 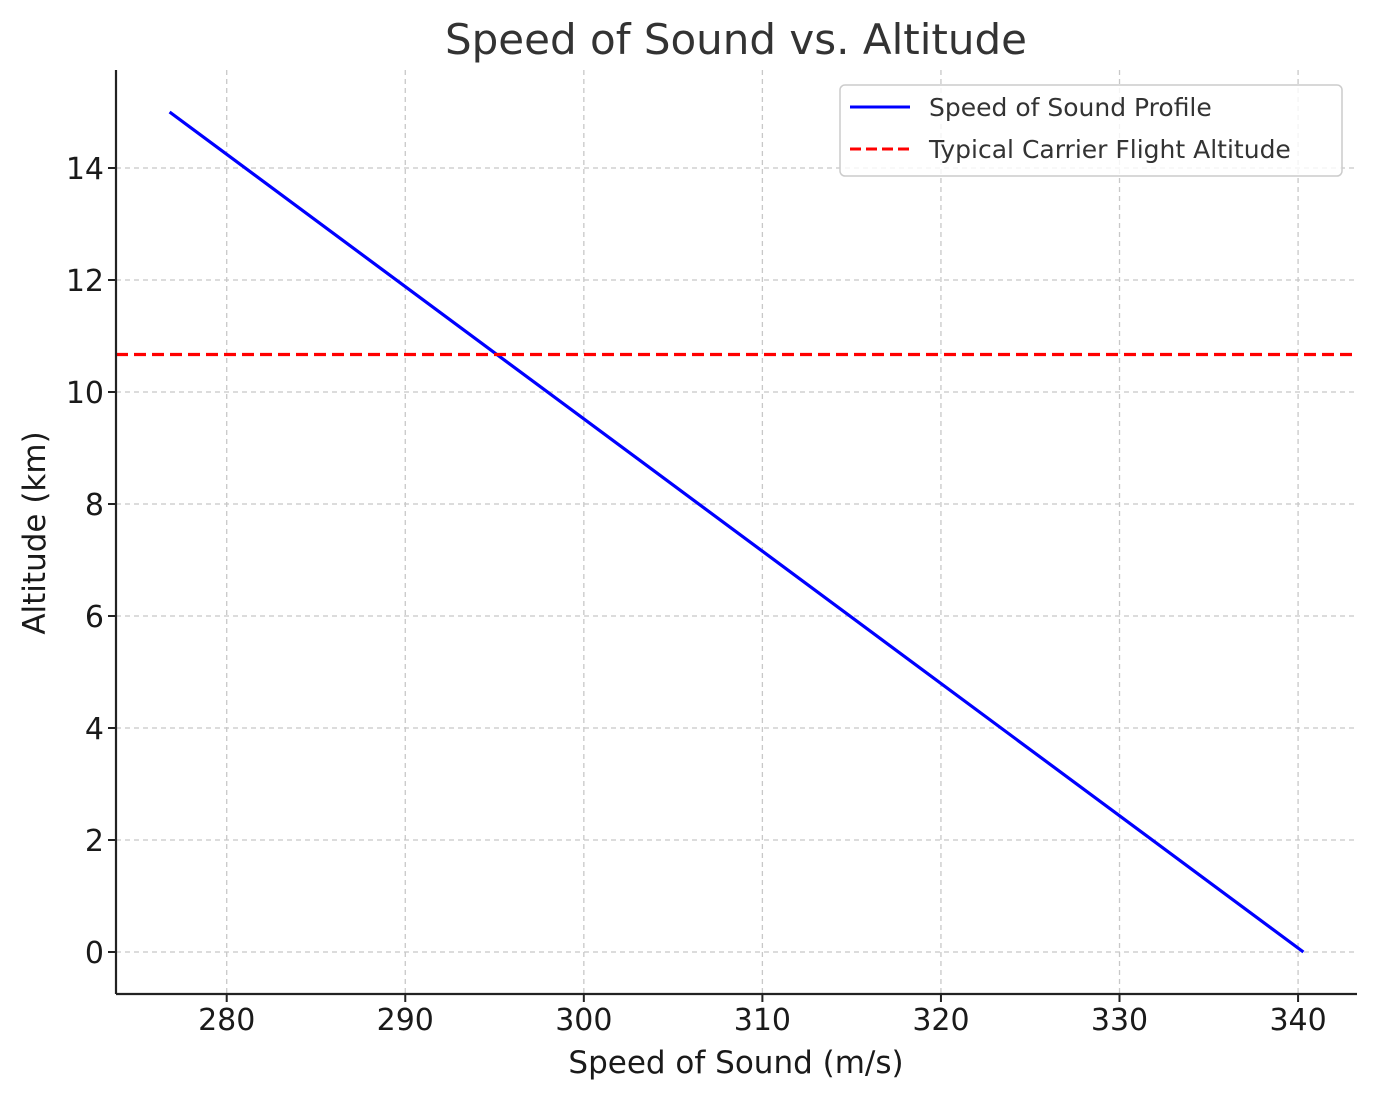 I want to click on y-tick-label: 12, so click(x=85, y=281).